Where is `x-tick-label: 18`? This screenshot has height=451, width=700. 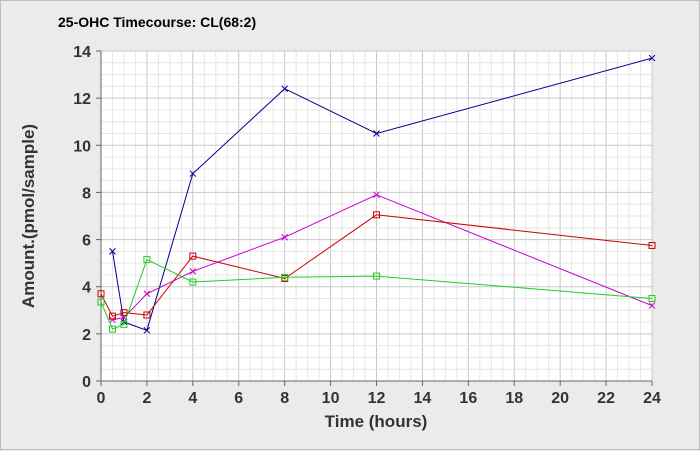 x-tick-label: 18 is located at coordinates (514, 398).